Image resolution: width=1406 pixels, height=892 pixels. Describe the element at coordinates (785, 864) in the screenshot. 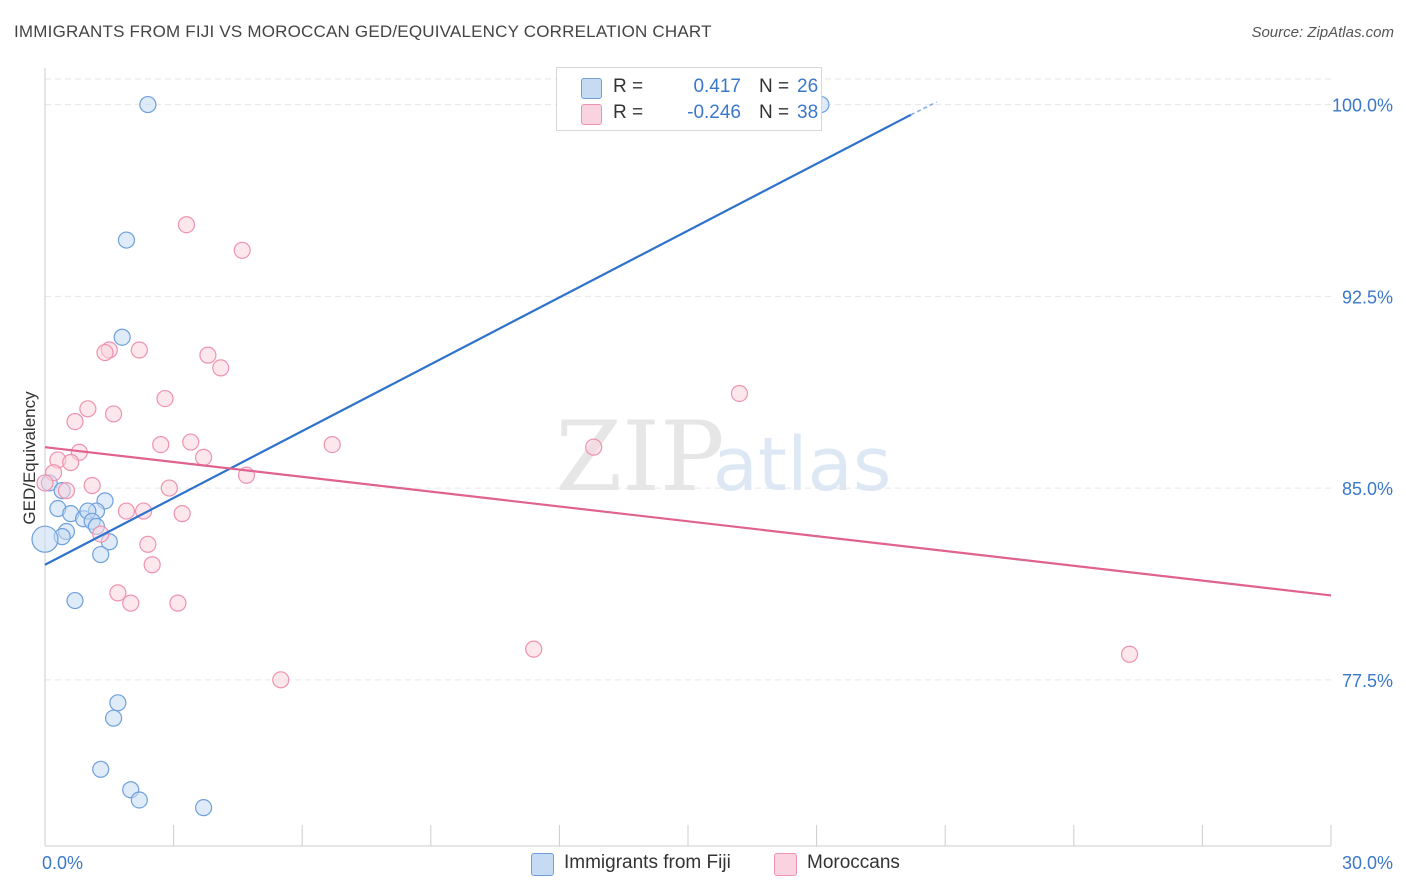

I see `bottom-legend-swatch-moroccans` at that location.